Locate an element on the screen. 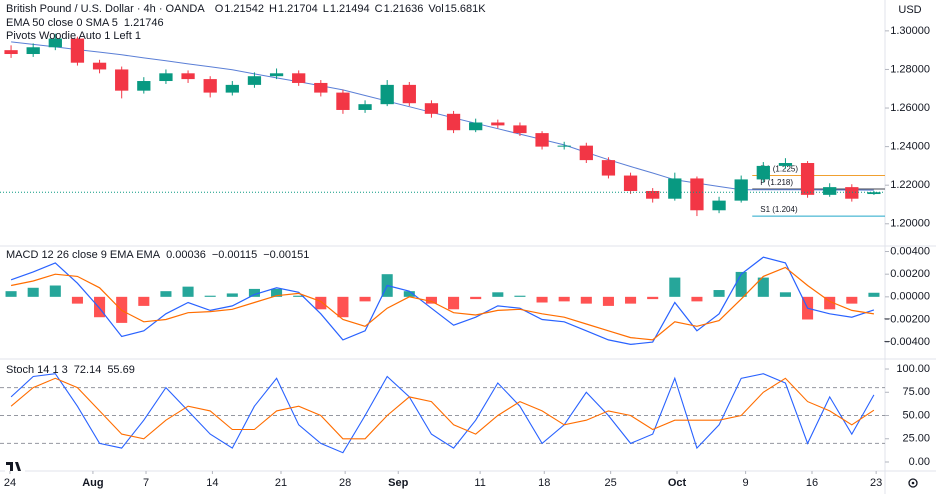  stoch-d-line is located at coordinates (442, 408).